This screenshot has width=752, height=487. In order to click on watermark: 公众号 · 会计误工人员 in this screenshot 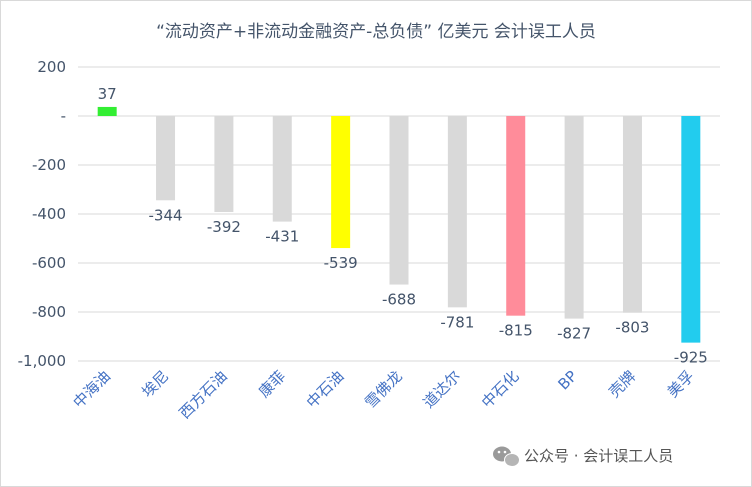, I will do `click(583, 456)`.